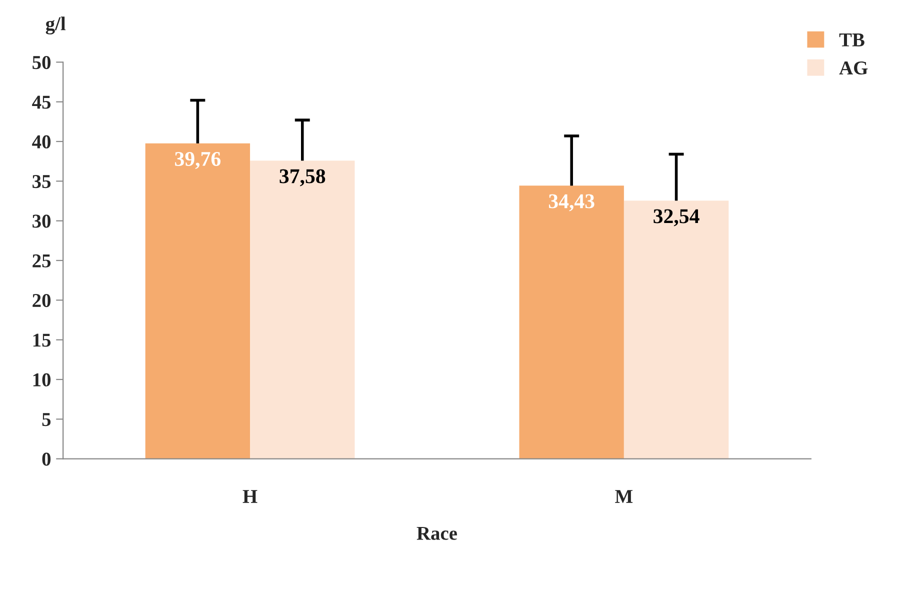  What do you see at coordinates (41, 141) in the screenshot?
I see `y-tick-label: 40` at bounding box center [41, 141].